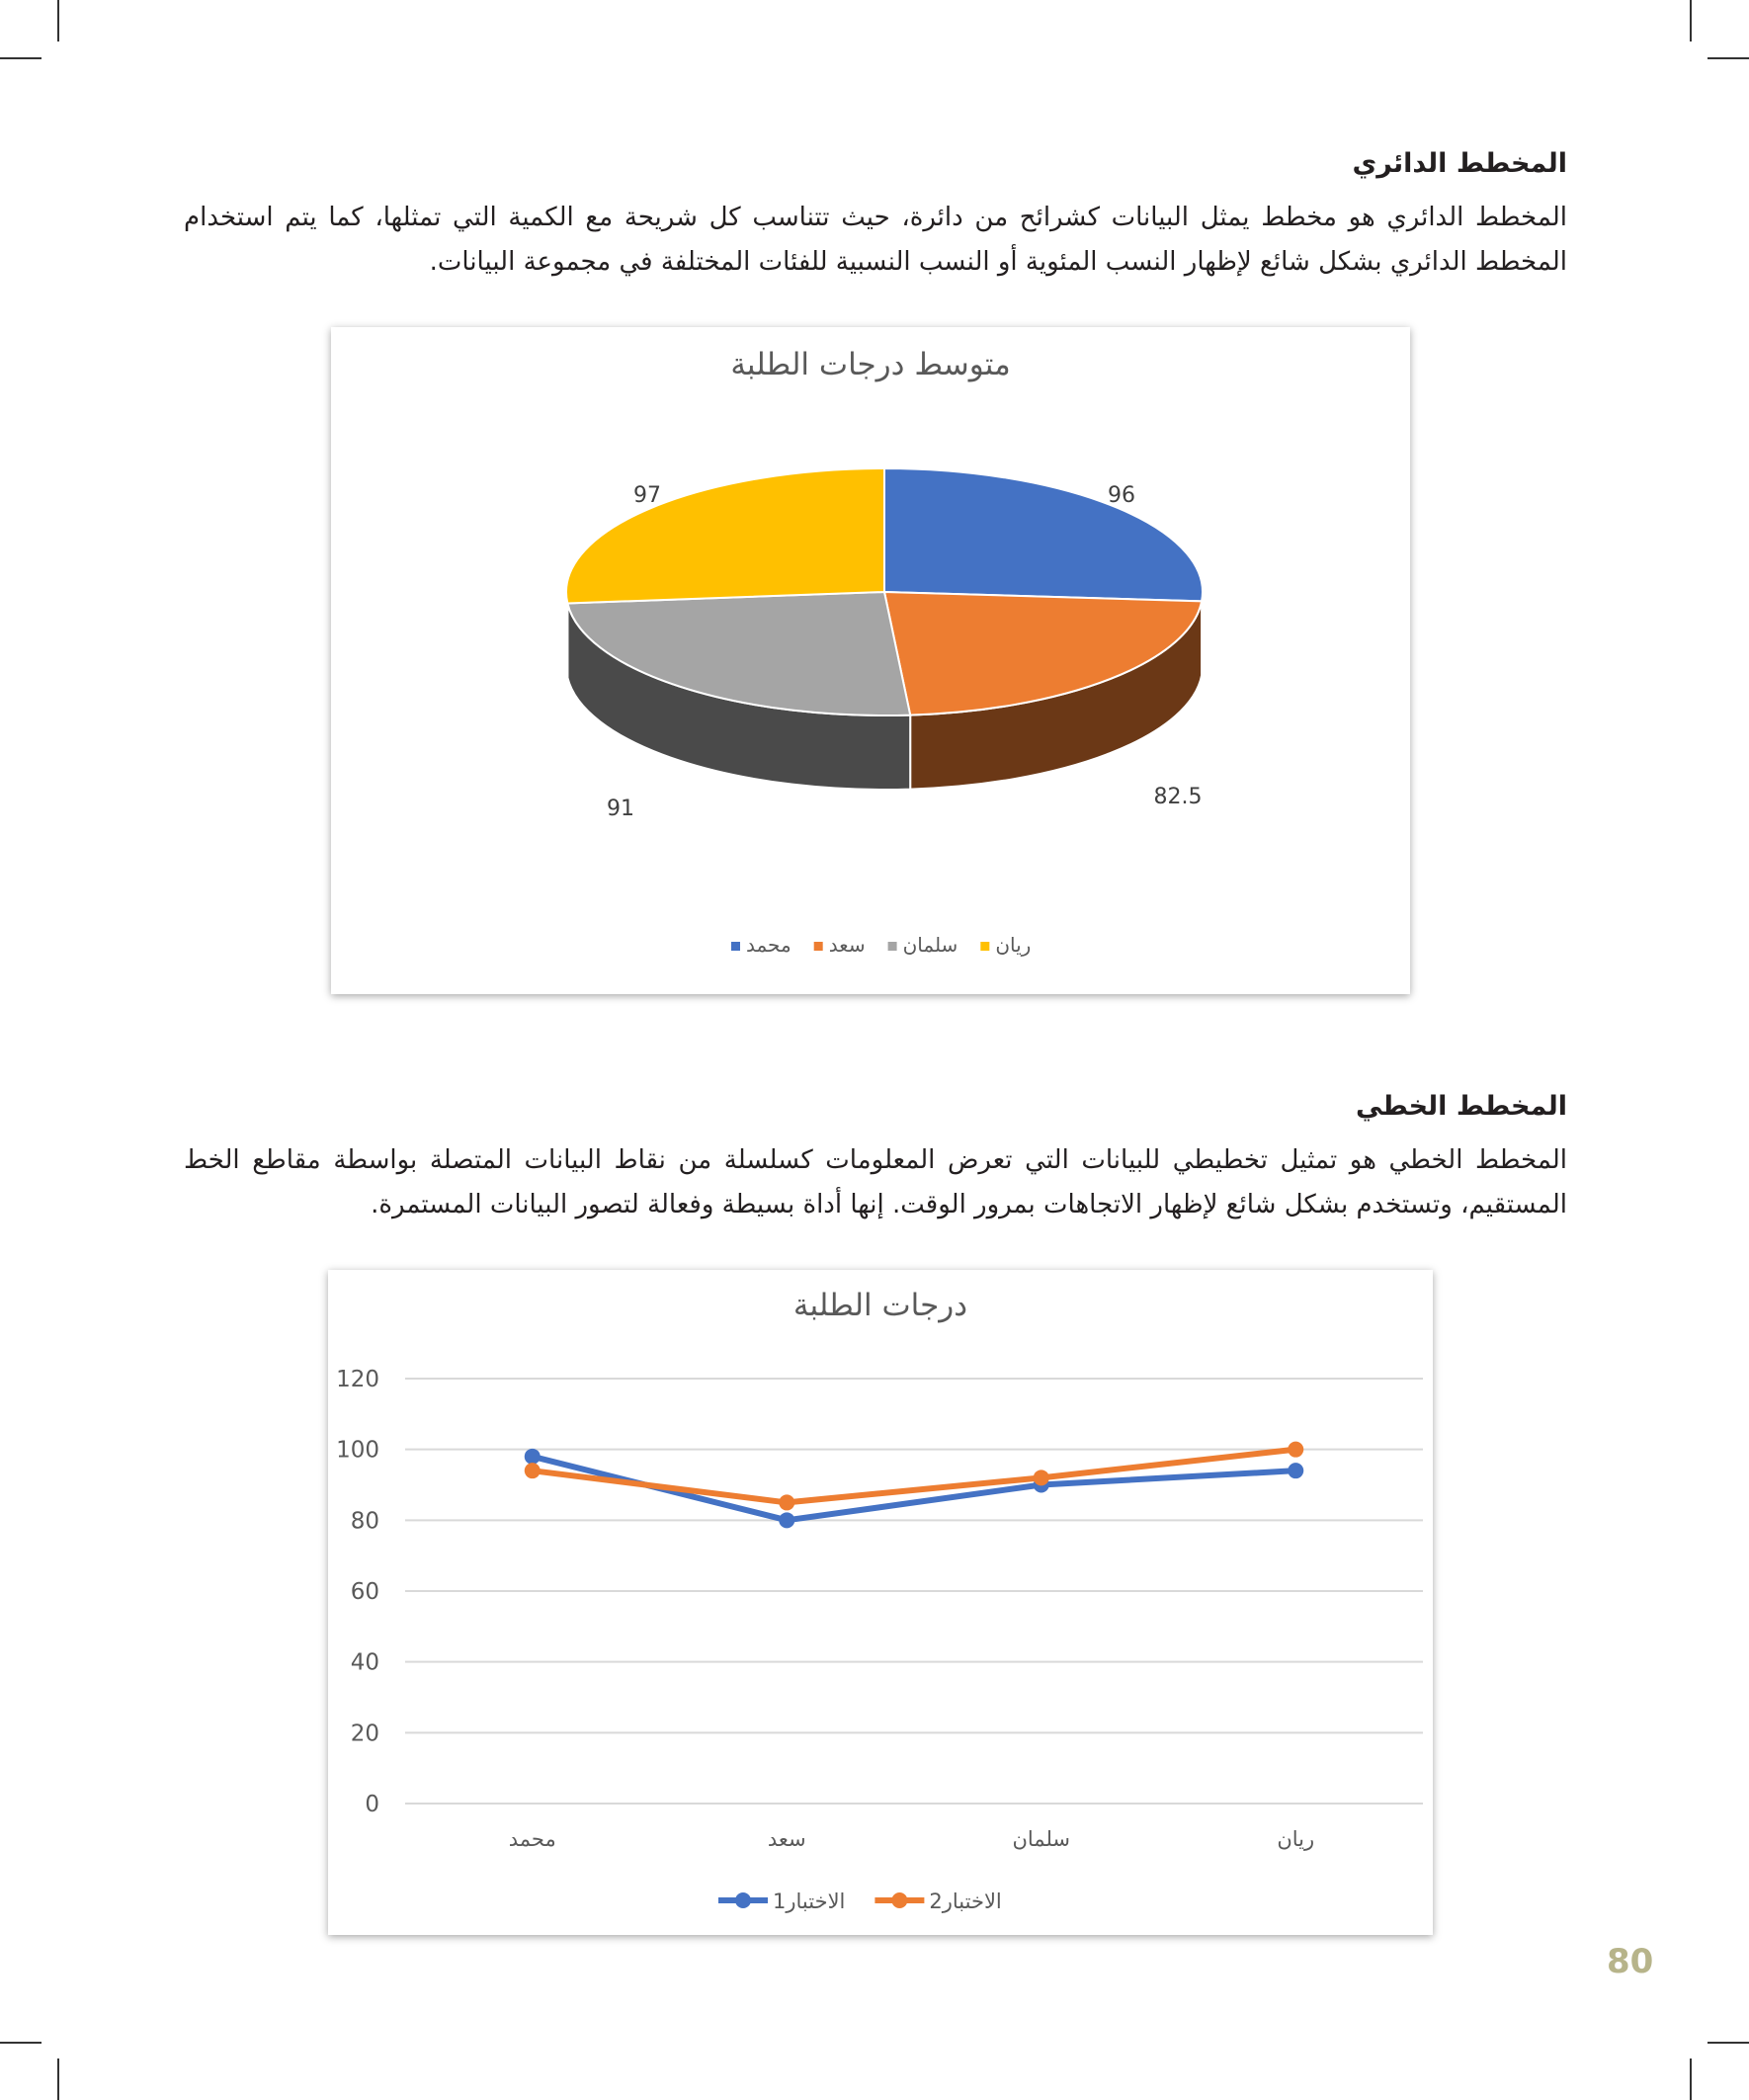  I want to click on x-tick-label: محمد, so click(533, 1839).